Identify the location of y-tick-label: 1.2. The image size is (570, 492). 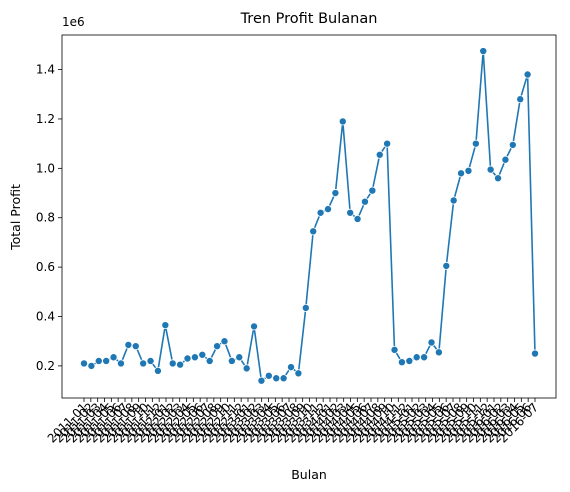
(45, 119).